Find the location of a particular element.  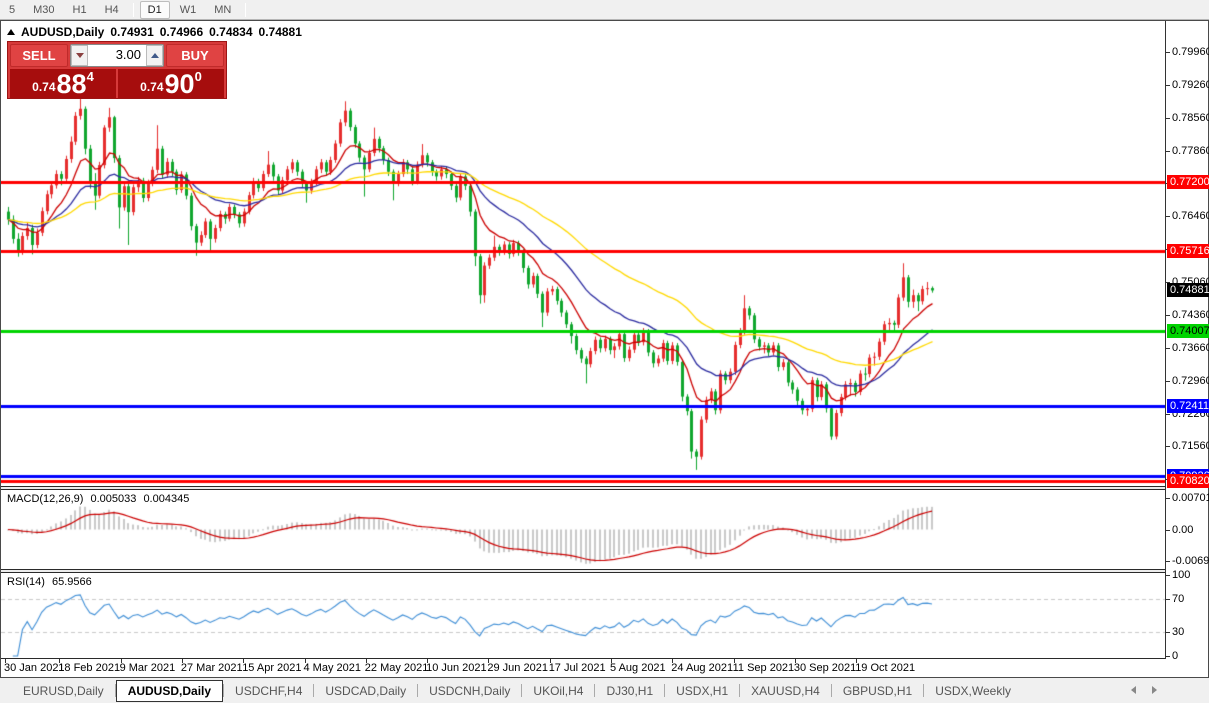

rsi-axis-label: 30 is located at coordinates (1178, 632).